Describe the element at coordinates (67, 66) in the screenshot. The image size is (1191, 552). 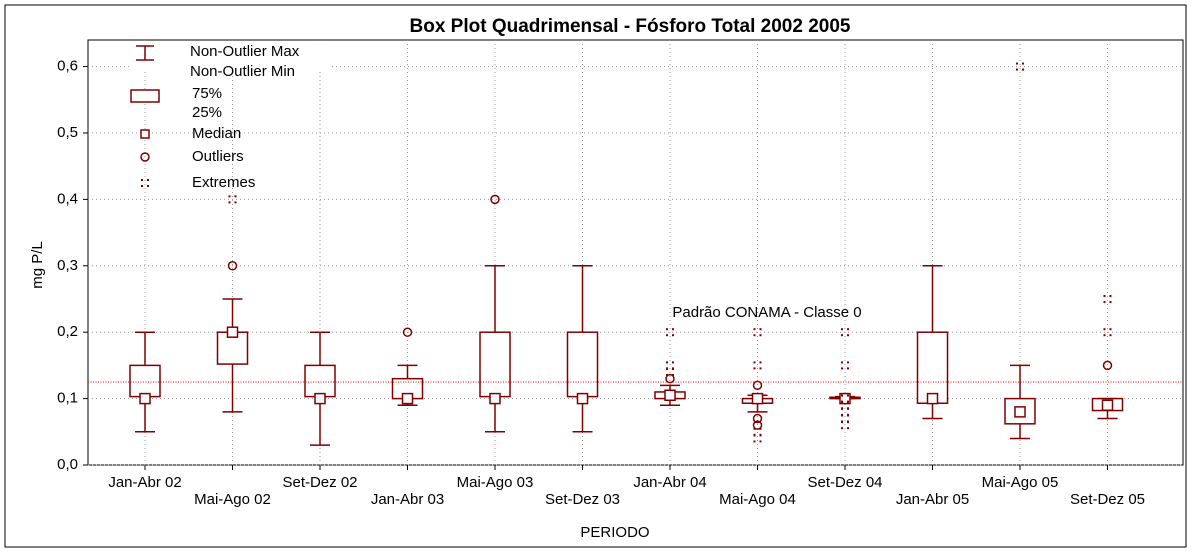
I see `y-tick-label: 0,6` at that location.